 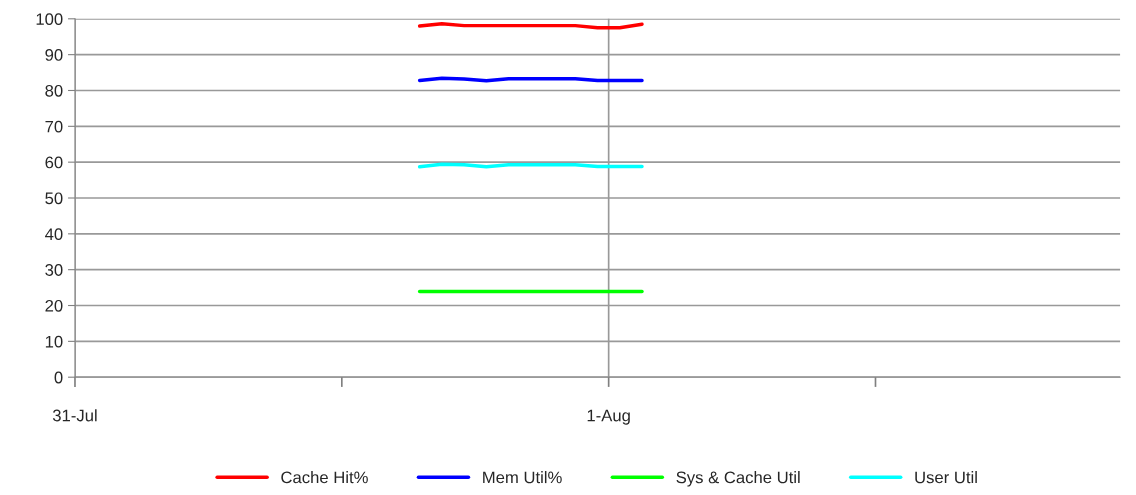 I want to click on y-tick-label: 70, so click(x=54, y=126).